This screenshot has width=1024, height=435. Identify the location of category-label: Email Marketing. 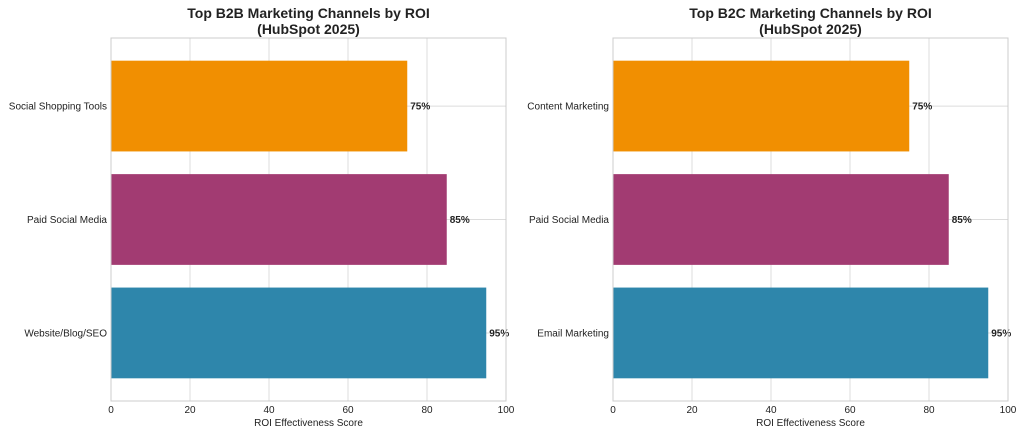
(573, 333).